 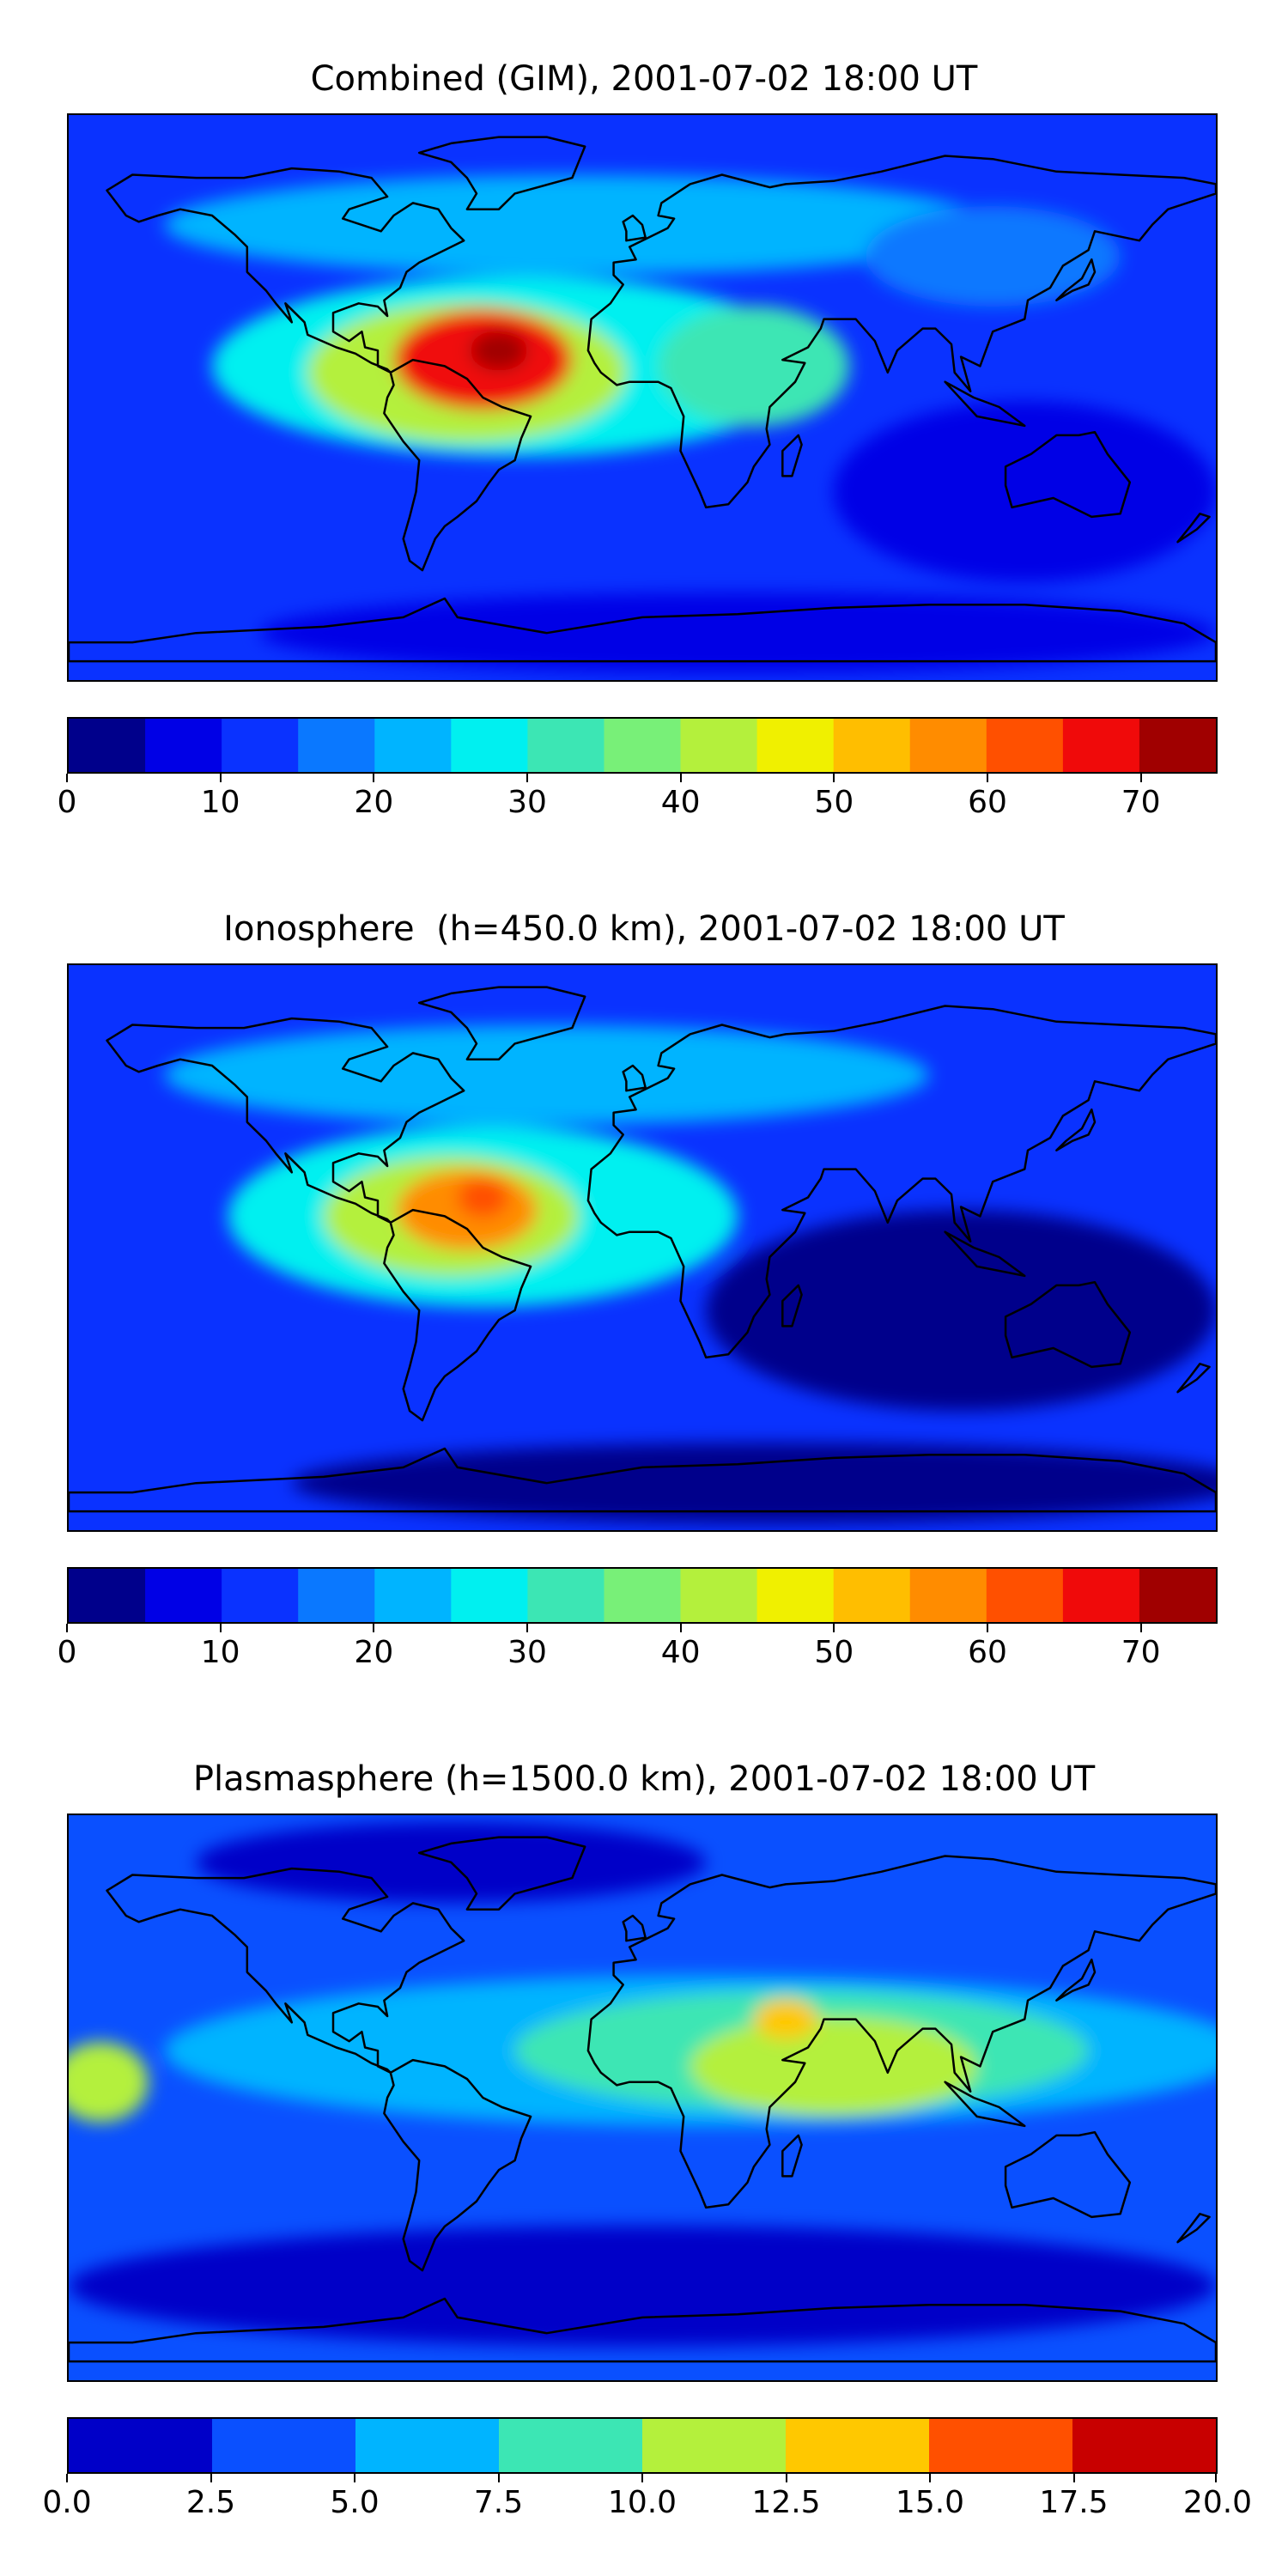 What do you see at coordinates (210, 2502) in the screenshot?
I see `colorbar-tick-label: 2.5` at bounding box center [210, 2502].